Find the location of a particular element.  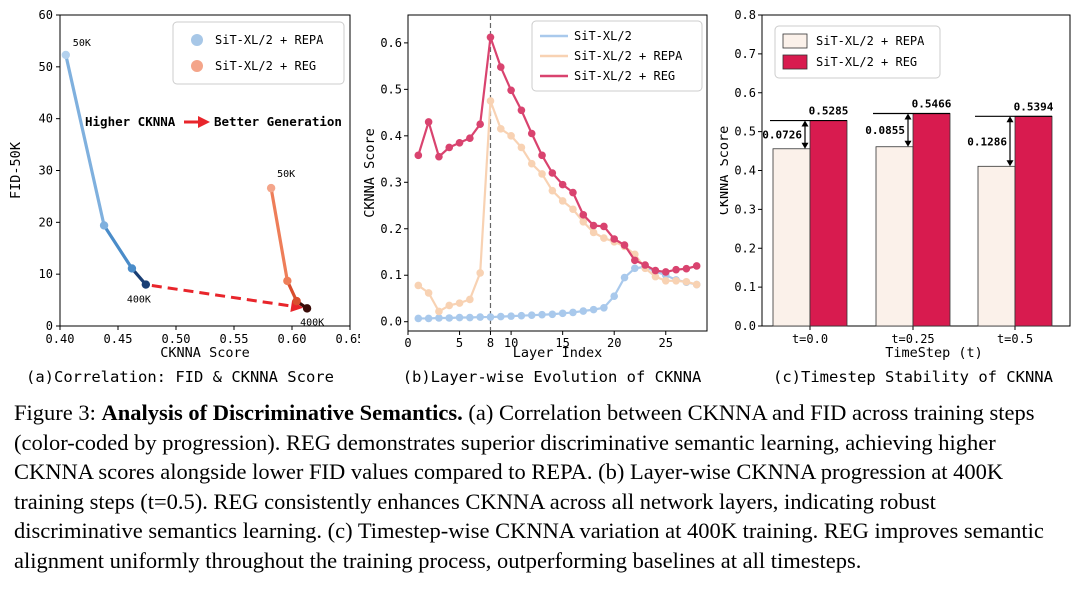

x-tick-label: 0.50 is located at coordinates (176, 339).